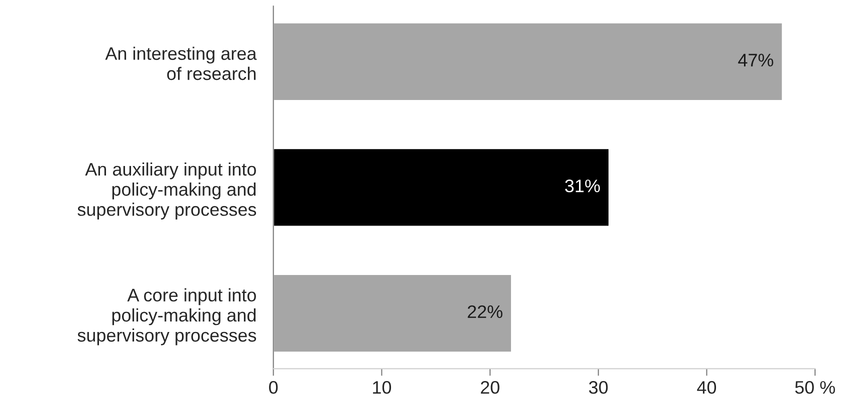  What do you see at coordinates (706, 387) in the screenshot?
I see `x-tick-label: 40` at bounding box center [706, 387].